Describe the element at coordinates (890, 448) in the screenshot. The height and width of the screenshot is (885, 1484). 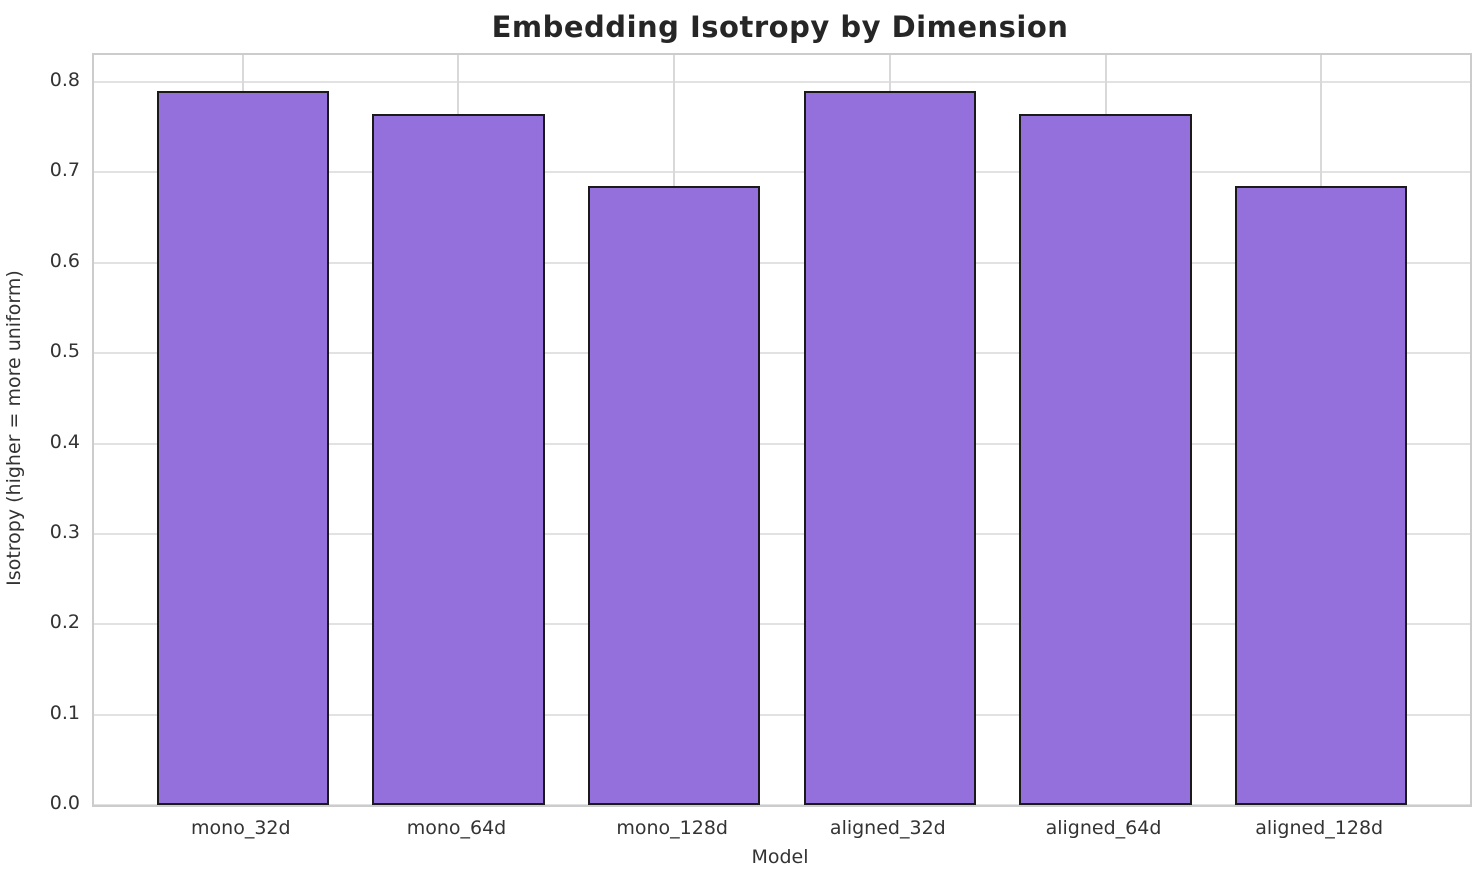
I see `bar-aligned_32d` at that location.